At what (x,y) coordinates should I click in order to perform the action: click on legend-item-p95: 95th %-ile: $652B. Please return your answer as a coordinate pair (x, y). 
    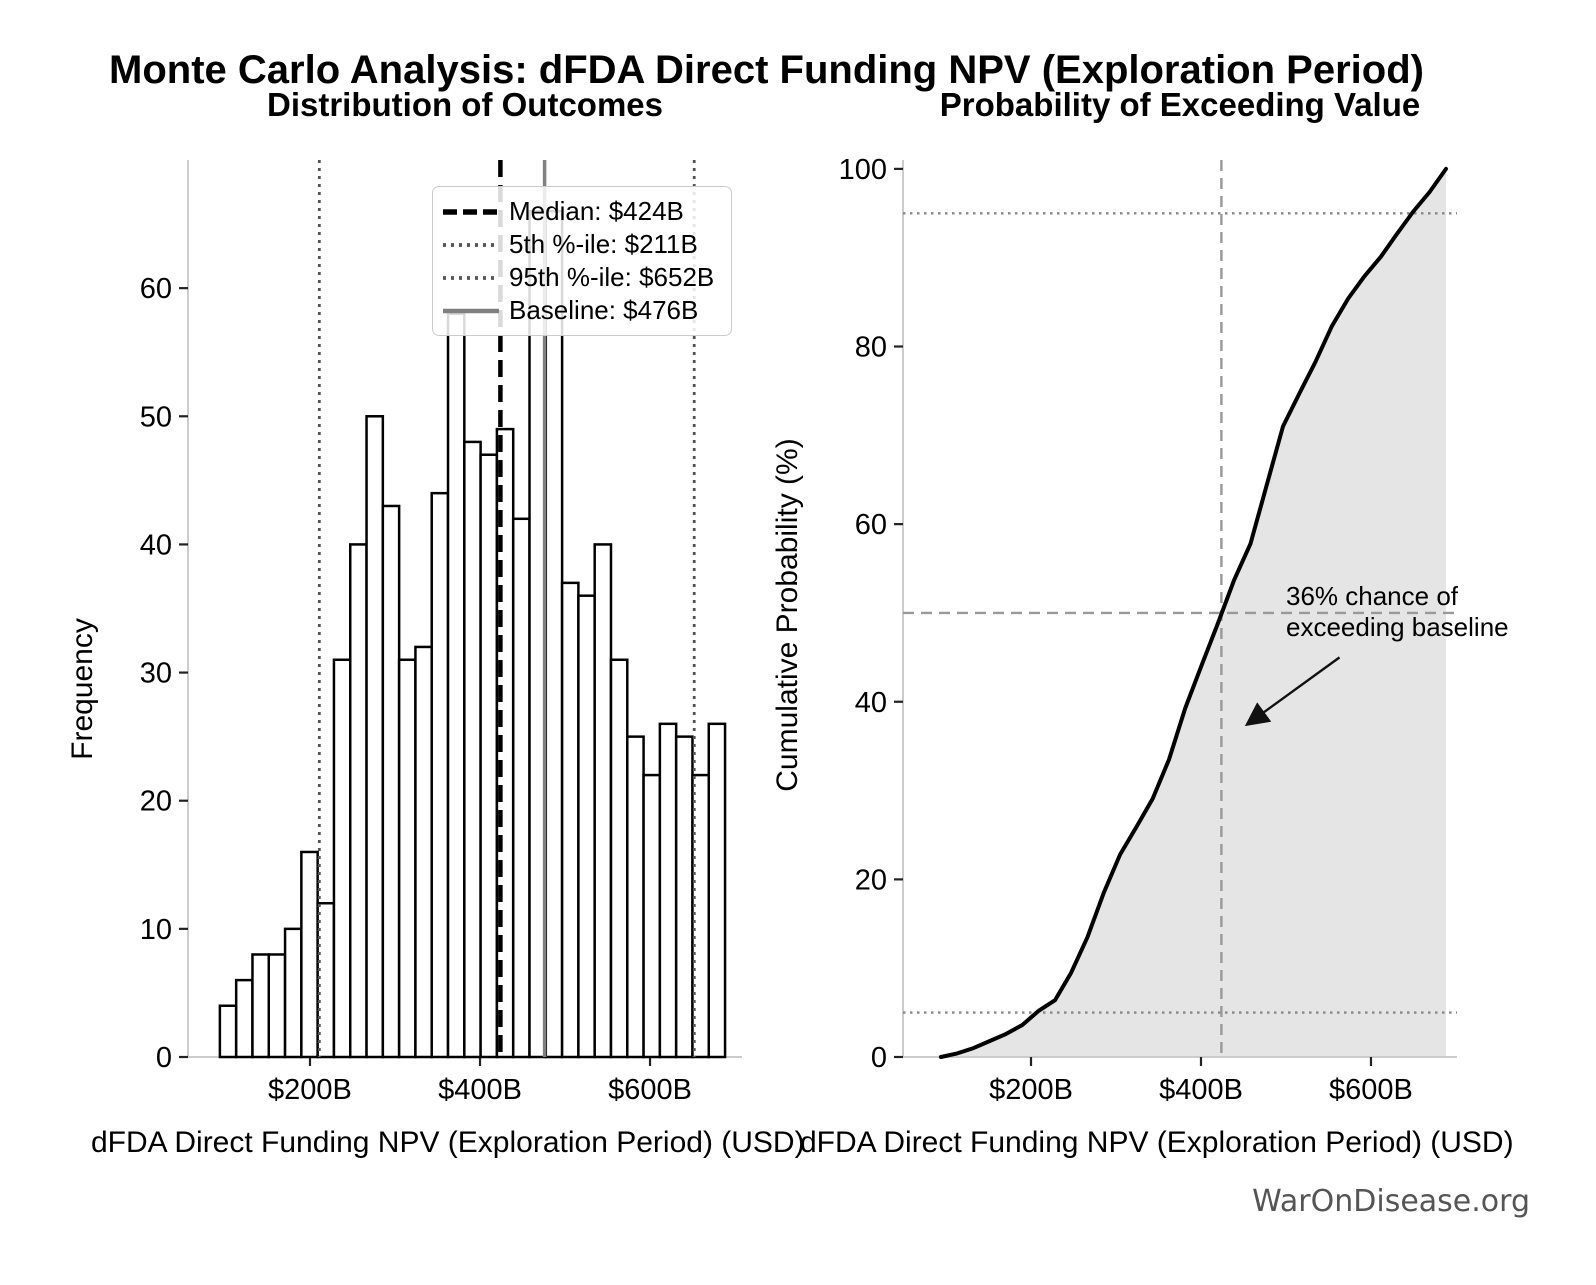
    Looking at the image, I should click on (582, 277).